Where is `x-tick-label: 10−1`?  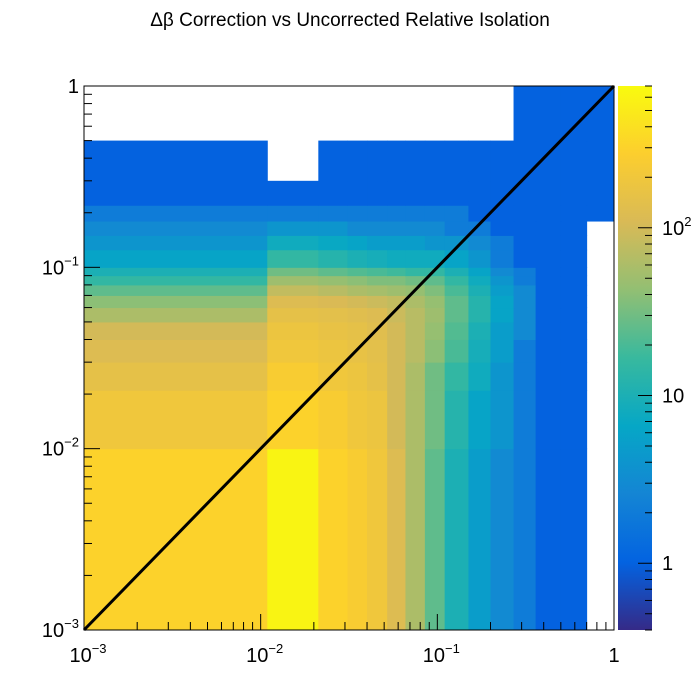
x-tick-label: 10−1 is located at coordinates (441, 654).